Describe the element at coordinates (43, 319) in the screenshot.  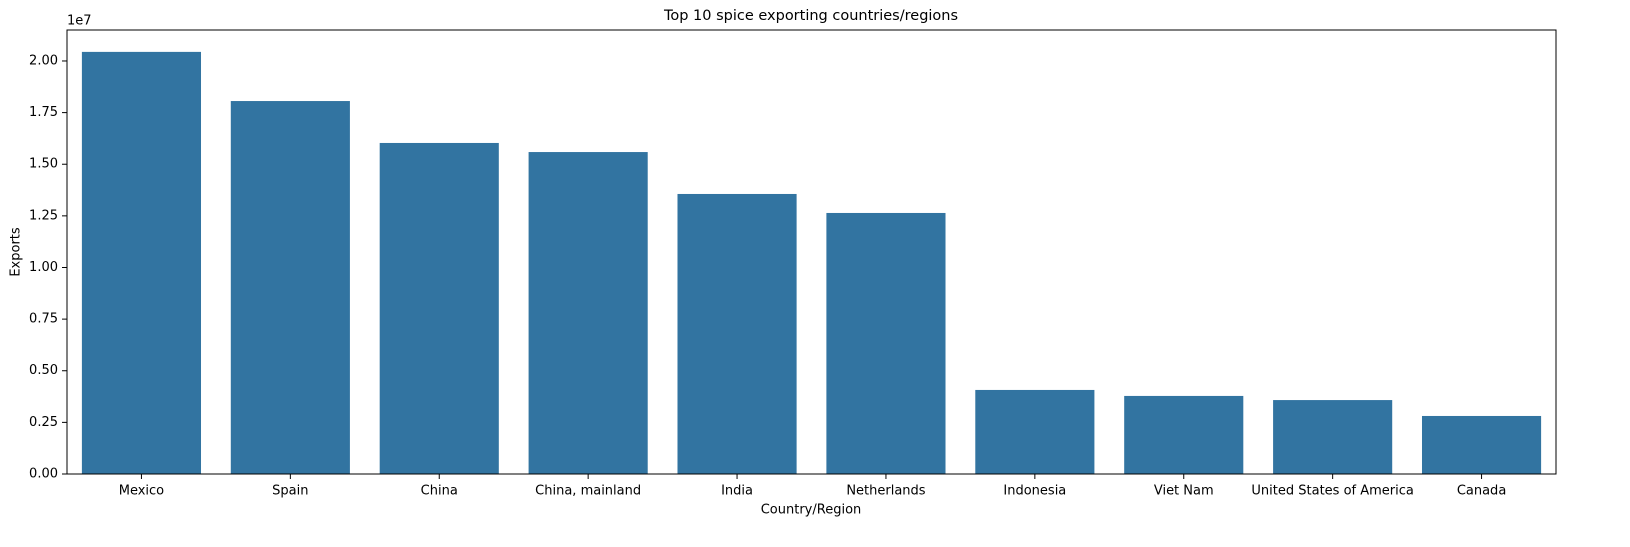
I see `y-tick-label: 0.75` at that location.